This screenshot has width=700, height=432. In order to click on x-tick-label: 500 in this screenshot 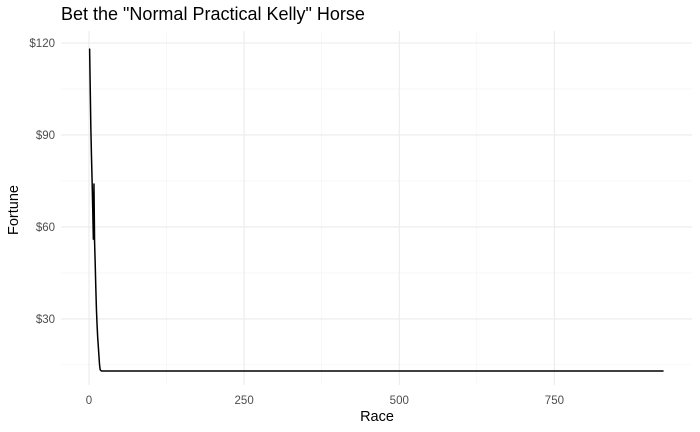, I will do `click(399, 401)`.